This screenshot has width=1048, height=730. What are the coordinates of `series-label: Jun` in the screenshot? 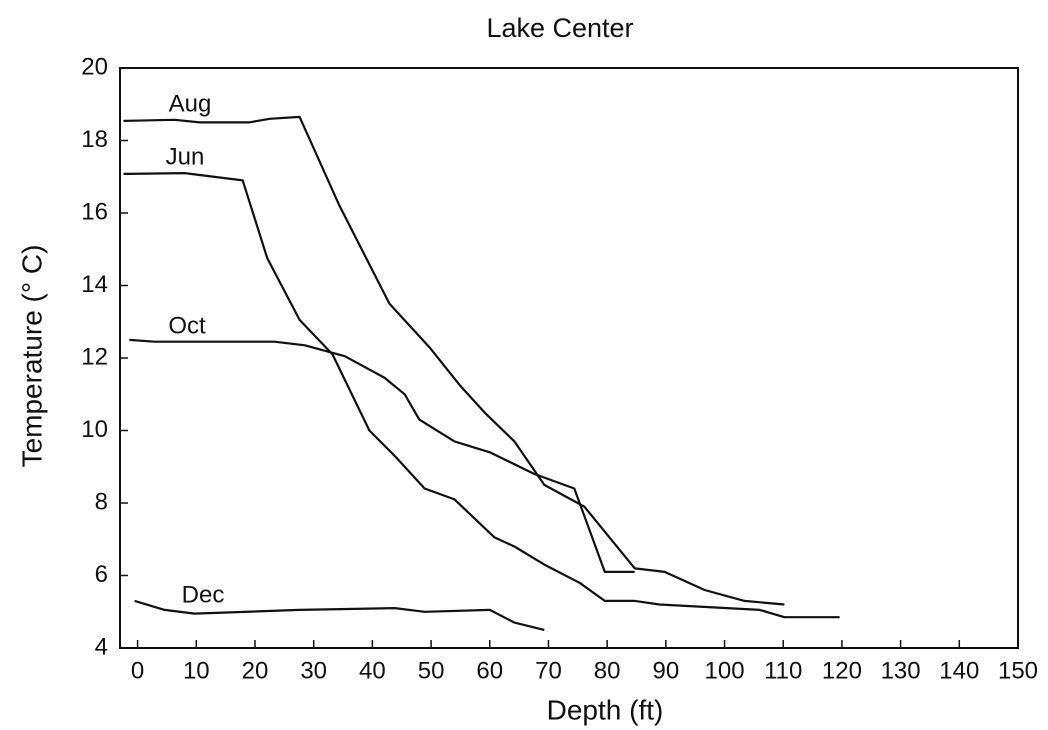 It's located at (185, 156).